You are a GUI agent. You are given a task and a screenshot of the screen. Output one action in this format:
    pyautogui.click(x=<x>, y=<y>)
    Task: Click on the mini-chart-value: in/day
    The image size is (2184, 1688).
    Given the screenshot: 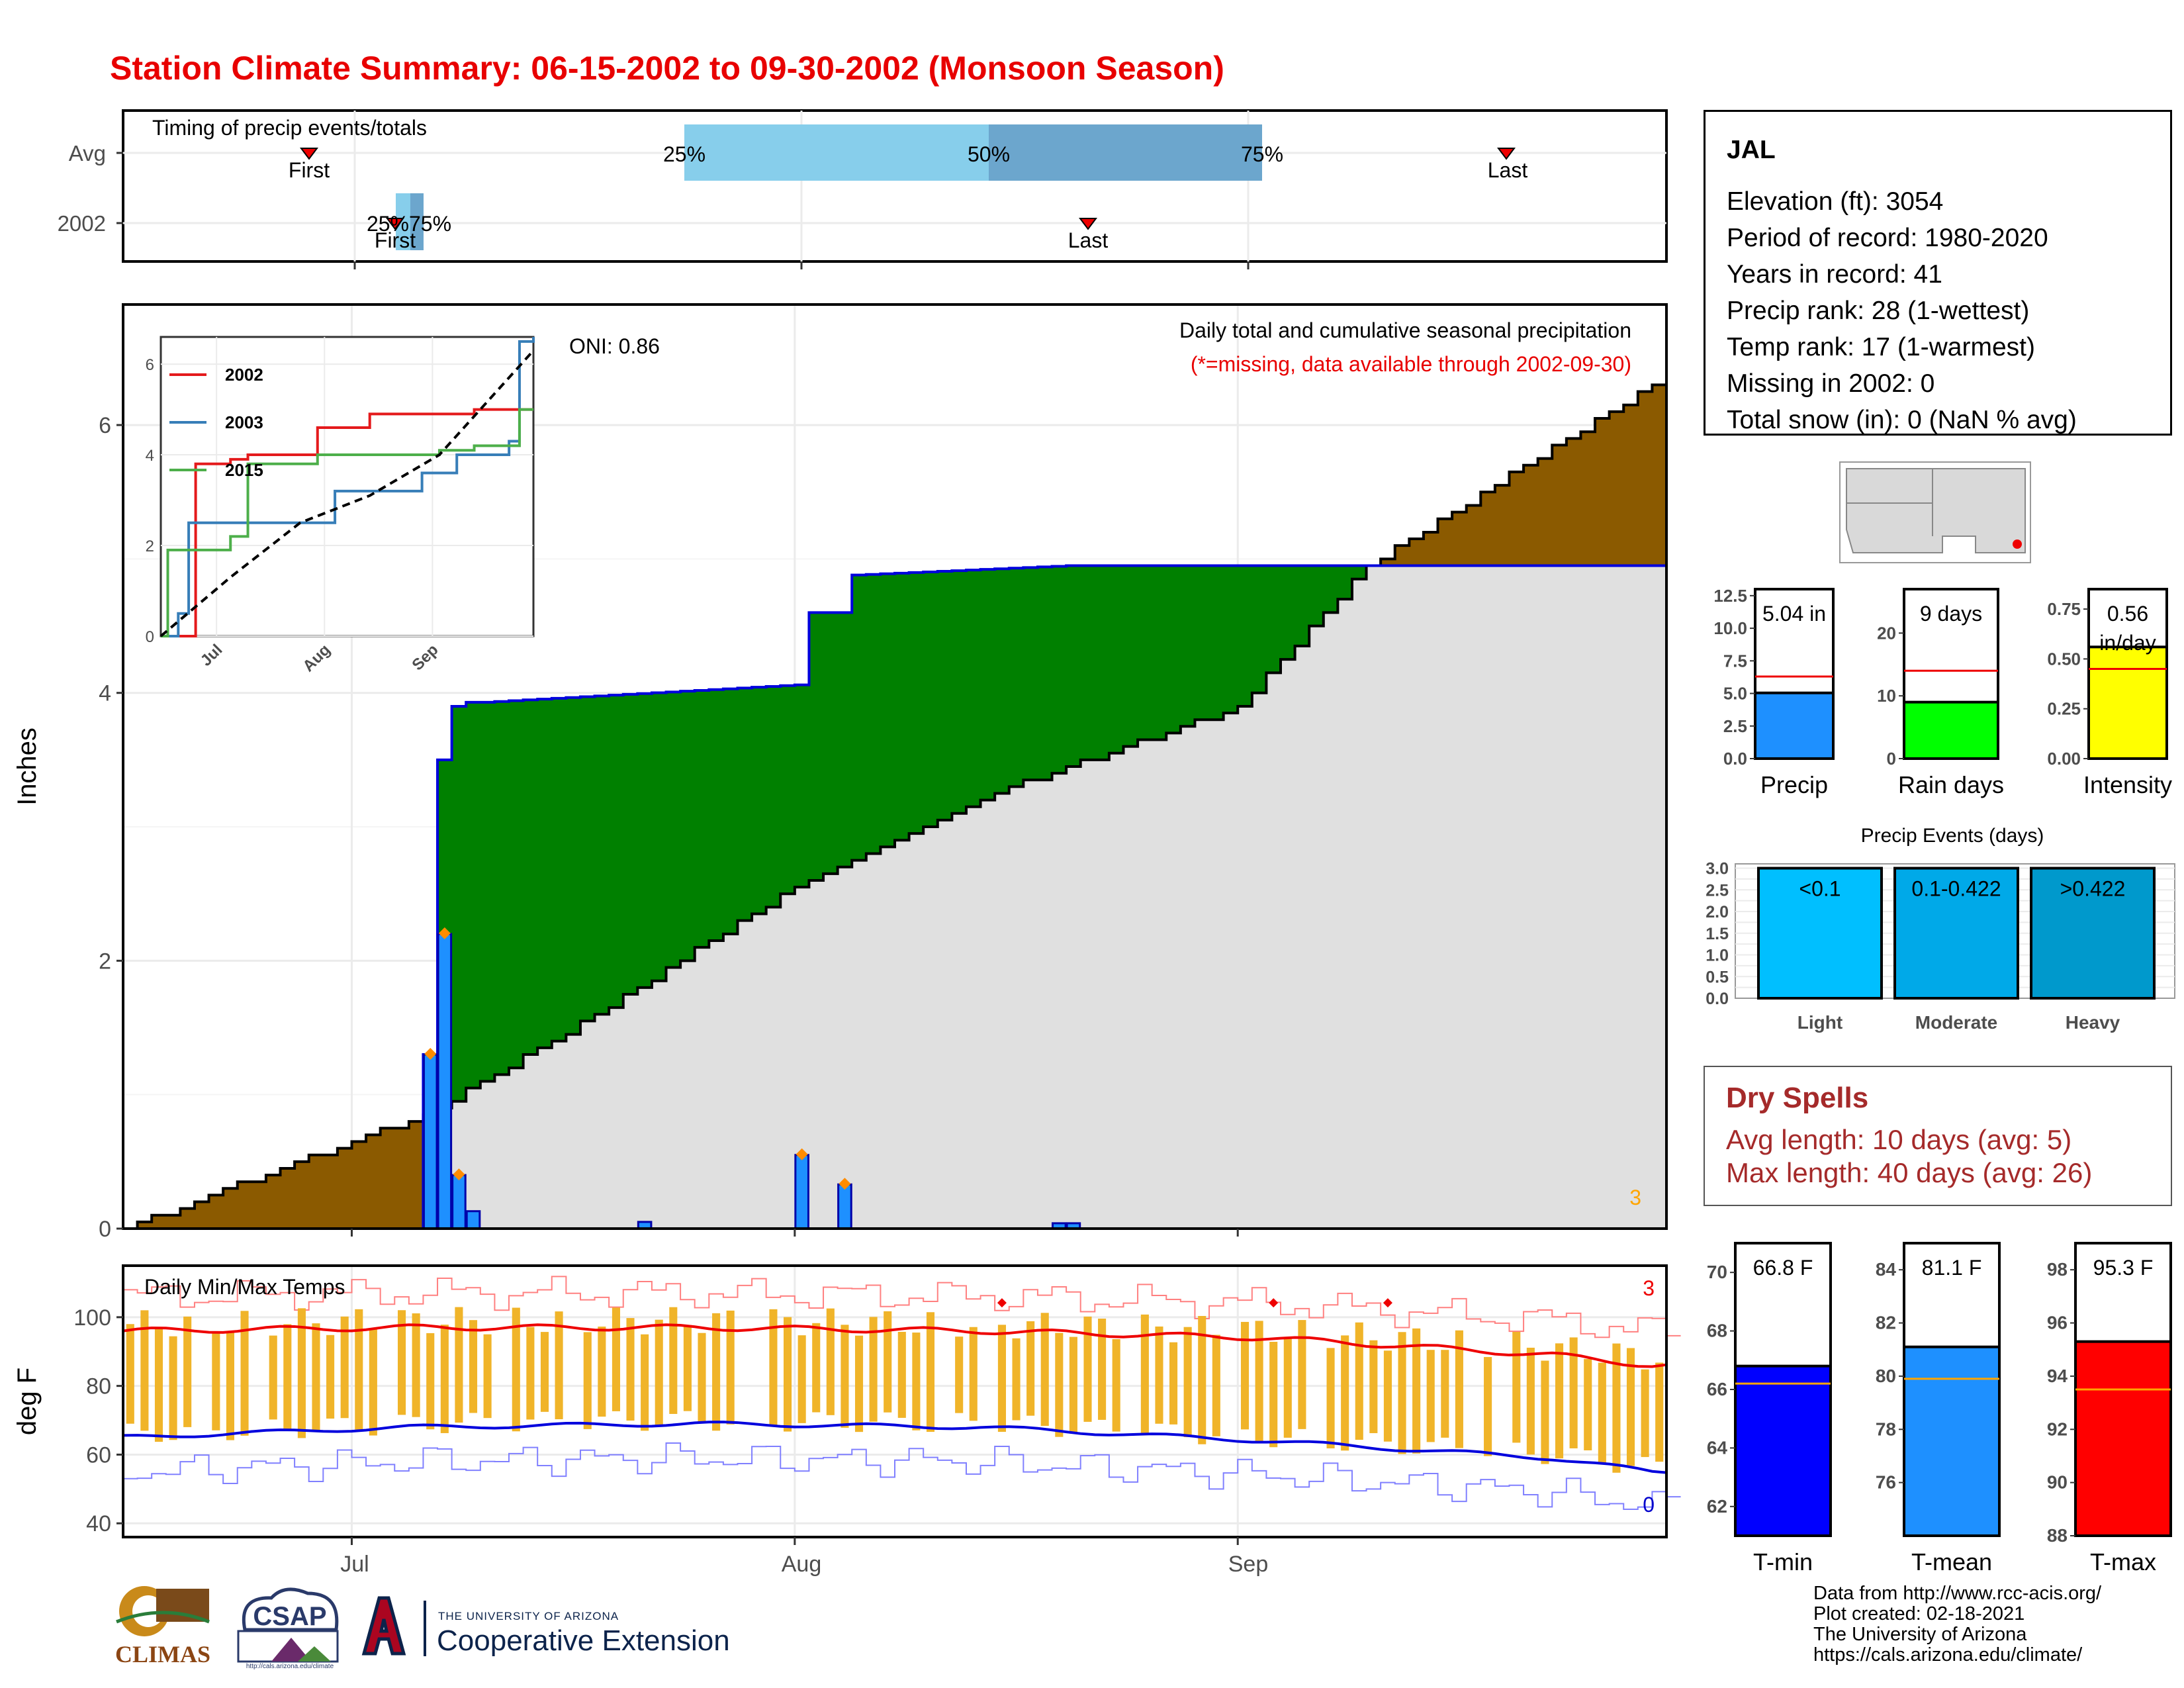 What is the action you would take?
    pyautogui.click(x=2127, y=643)
    